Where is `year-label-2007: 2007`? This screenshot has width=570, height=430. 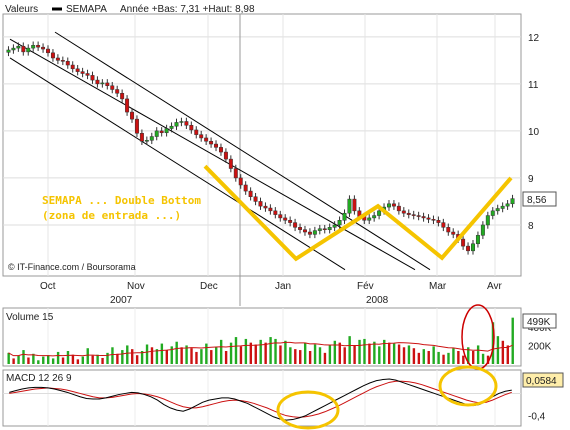 year-label-2007: 2007 is located at coordinates (121, 300).